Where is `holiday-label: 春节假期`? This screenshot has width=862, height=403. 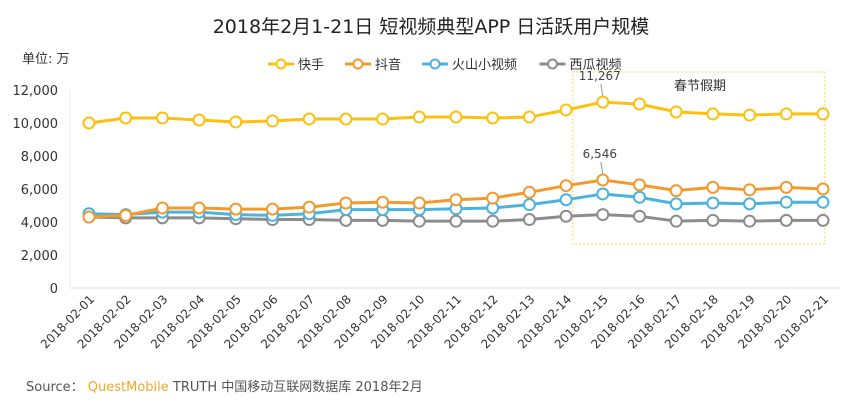
holiday-label: 春节假期 is located at coordinates (700, 86).